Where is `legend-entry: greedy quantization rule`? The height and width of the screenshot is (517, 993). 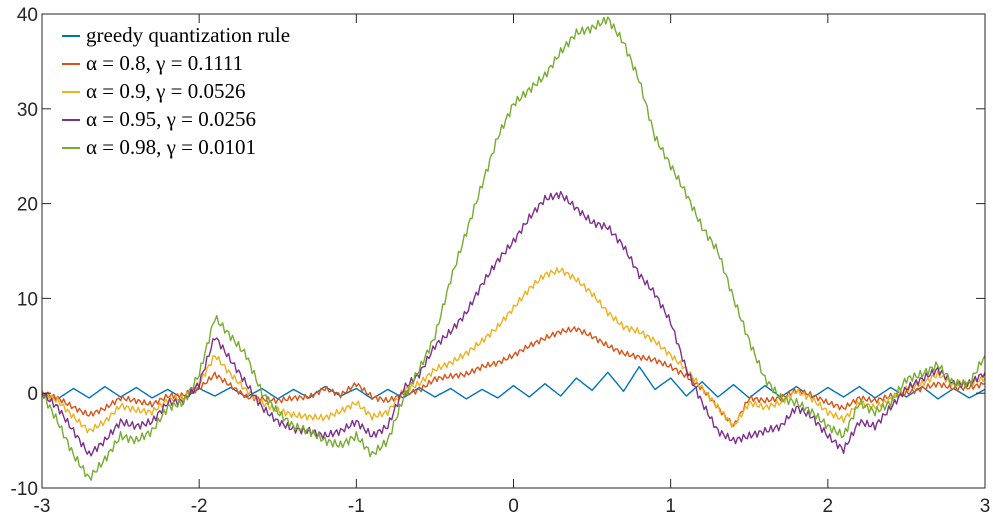 legend-entry: greedy quantization rule is located at coordinates (188, 35).